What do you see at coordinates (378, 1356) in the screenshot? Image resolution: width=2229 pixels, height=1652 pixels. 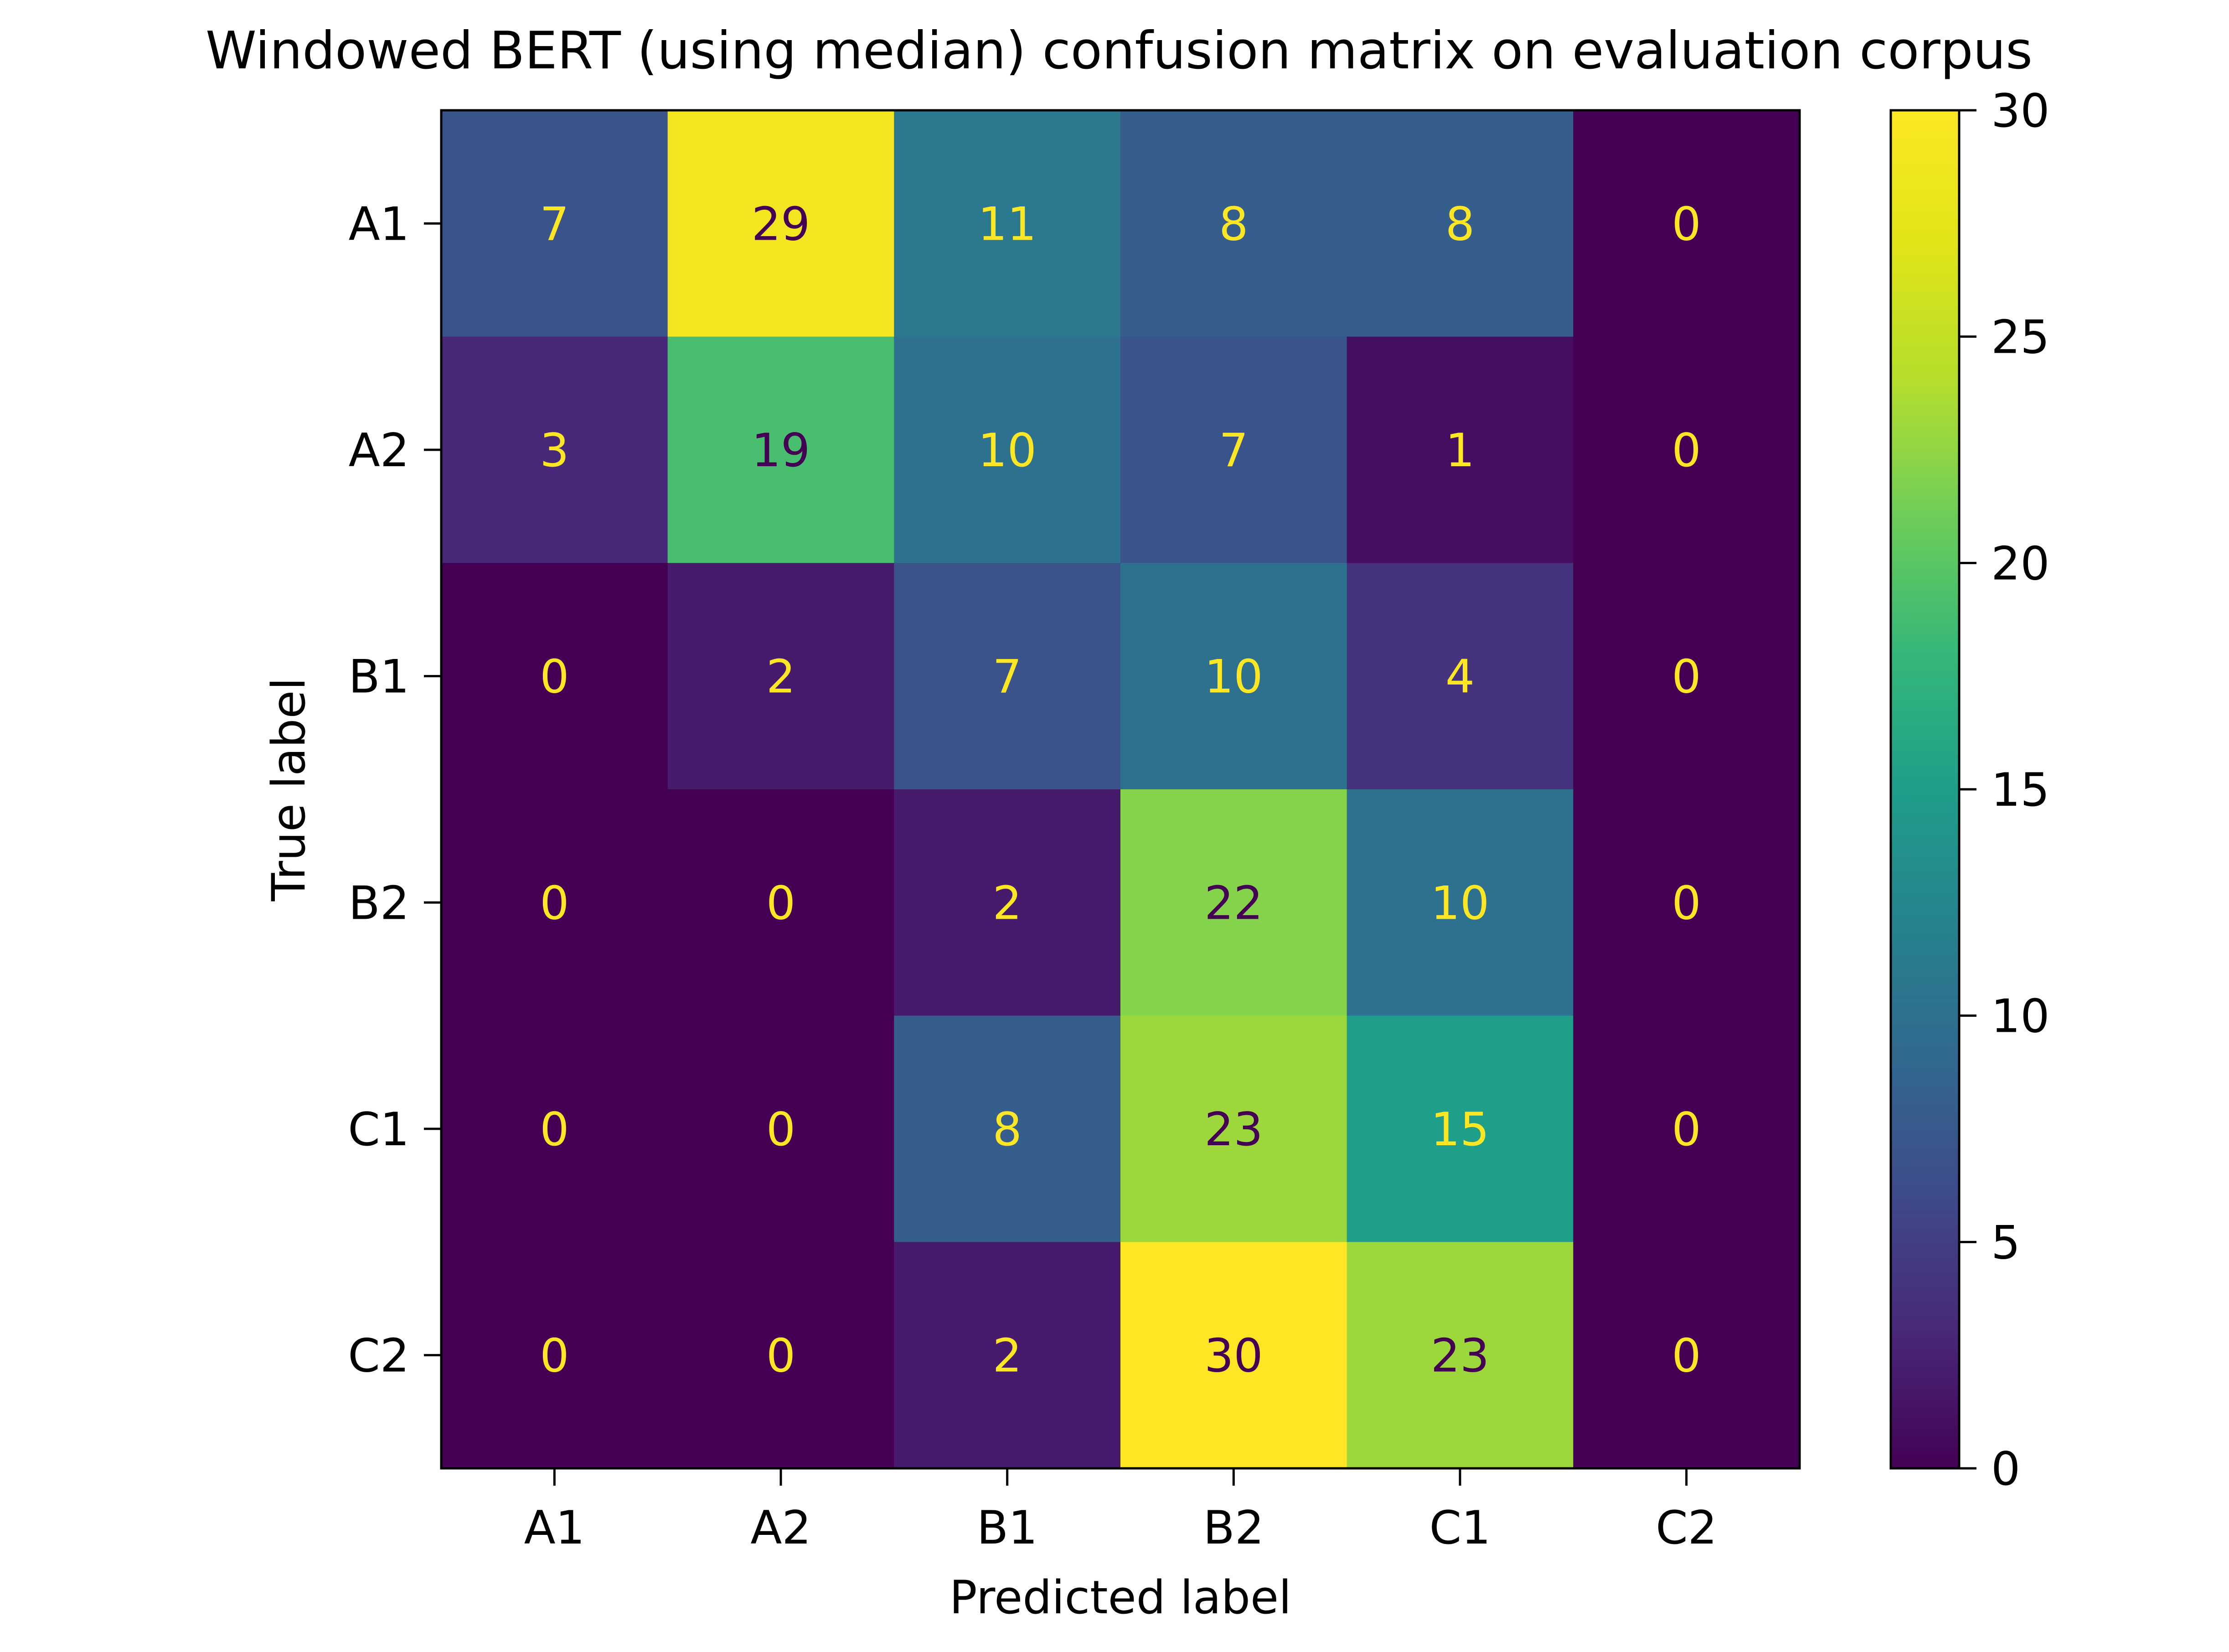 I see `y-tick-label: C2` at bounding box center [378, 1356].